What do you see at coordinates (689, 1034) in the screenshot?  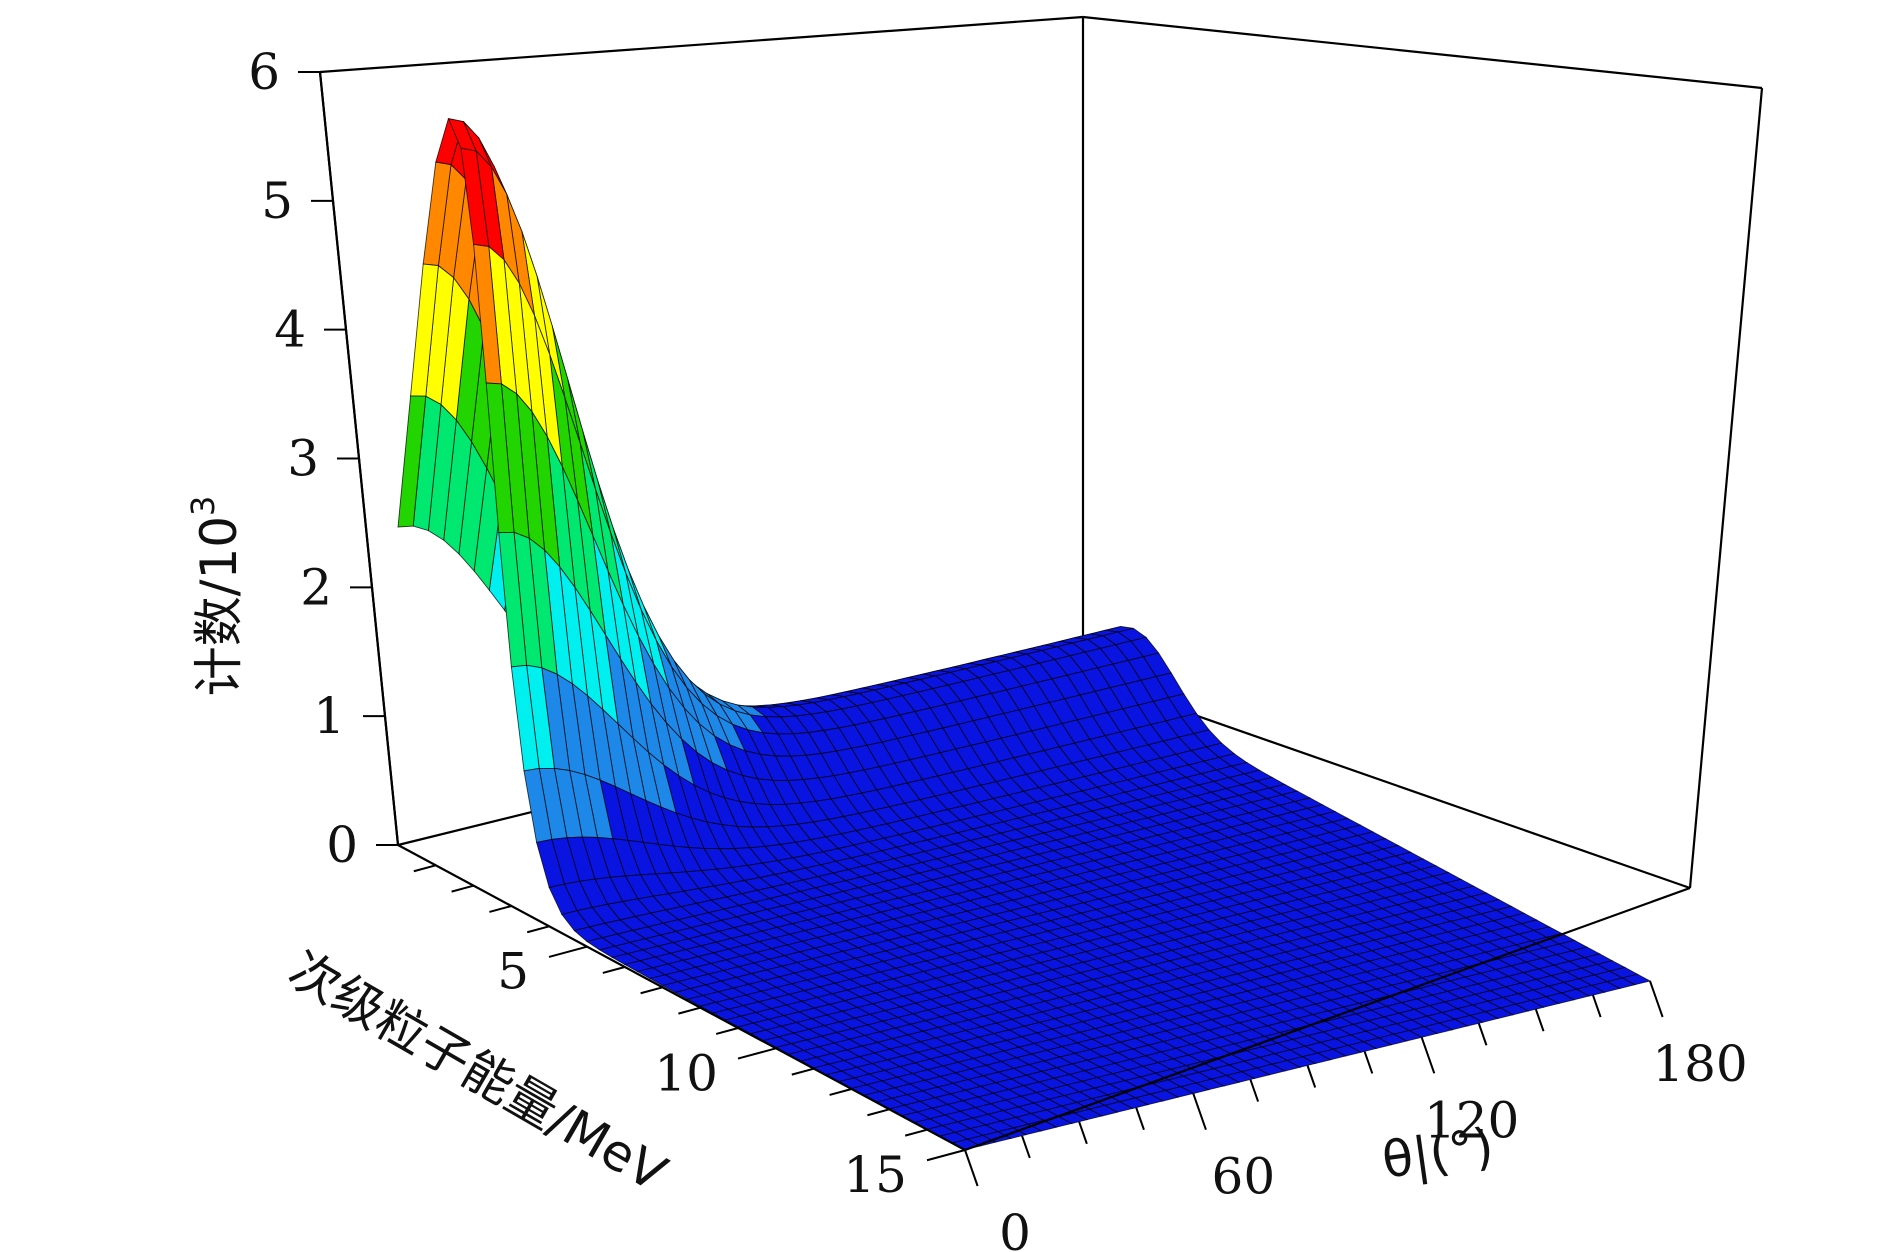 I see `x-axis-ticks: 5 10 15` at bounding box center [689, 1034].